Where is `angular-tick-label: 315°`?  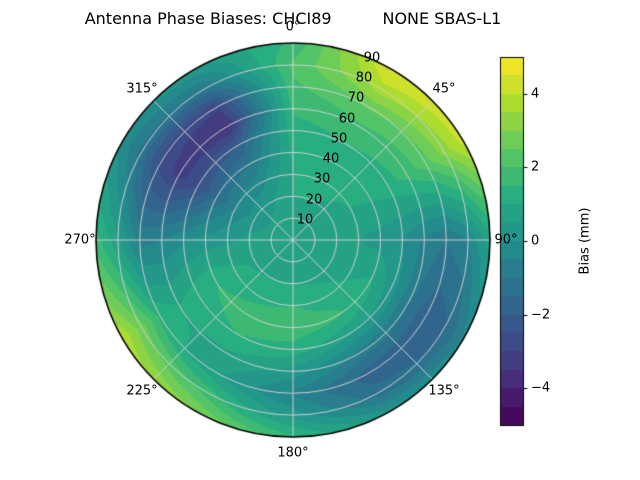 angular-tick-label: 315° is located at coordinates (142, 89).